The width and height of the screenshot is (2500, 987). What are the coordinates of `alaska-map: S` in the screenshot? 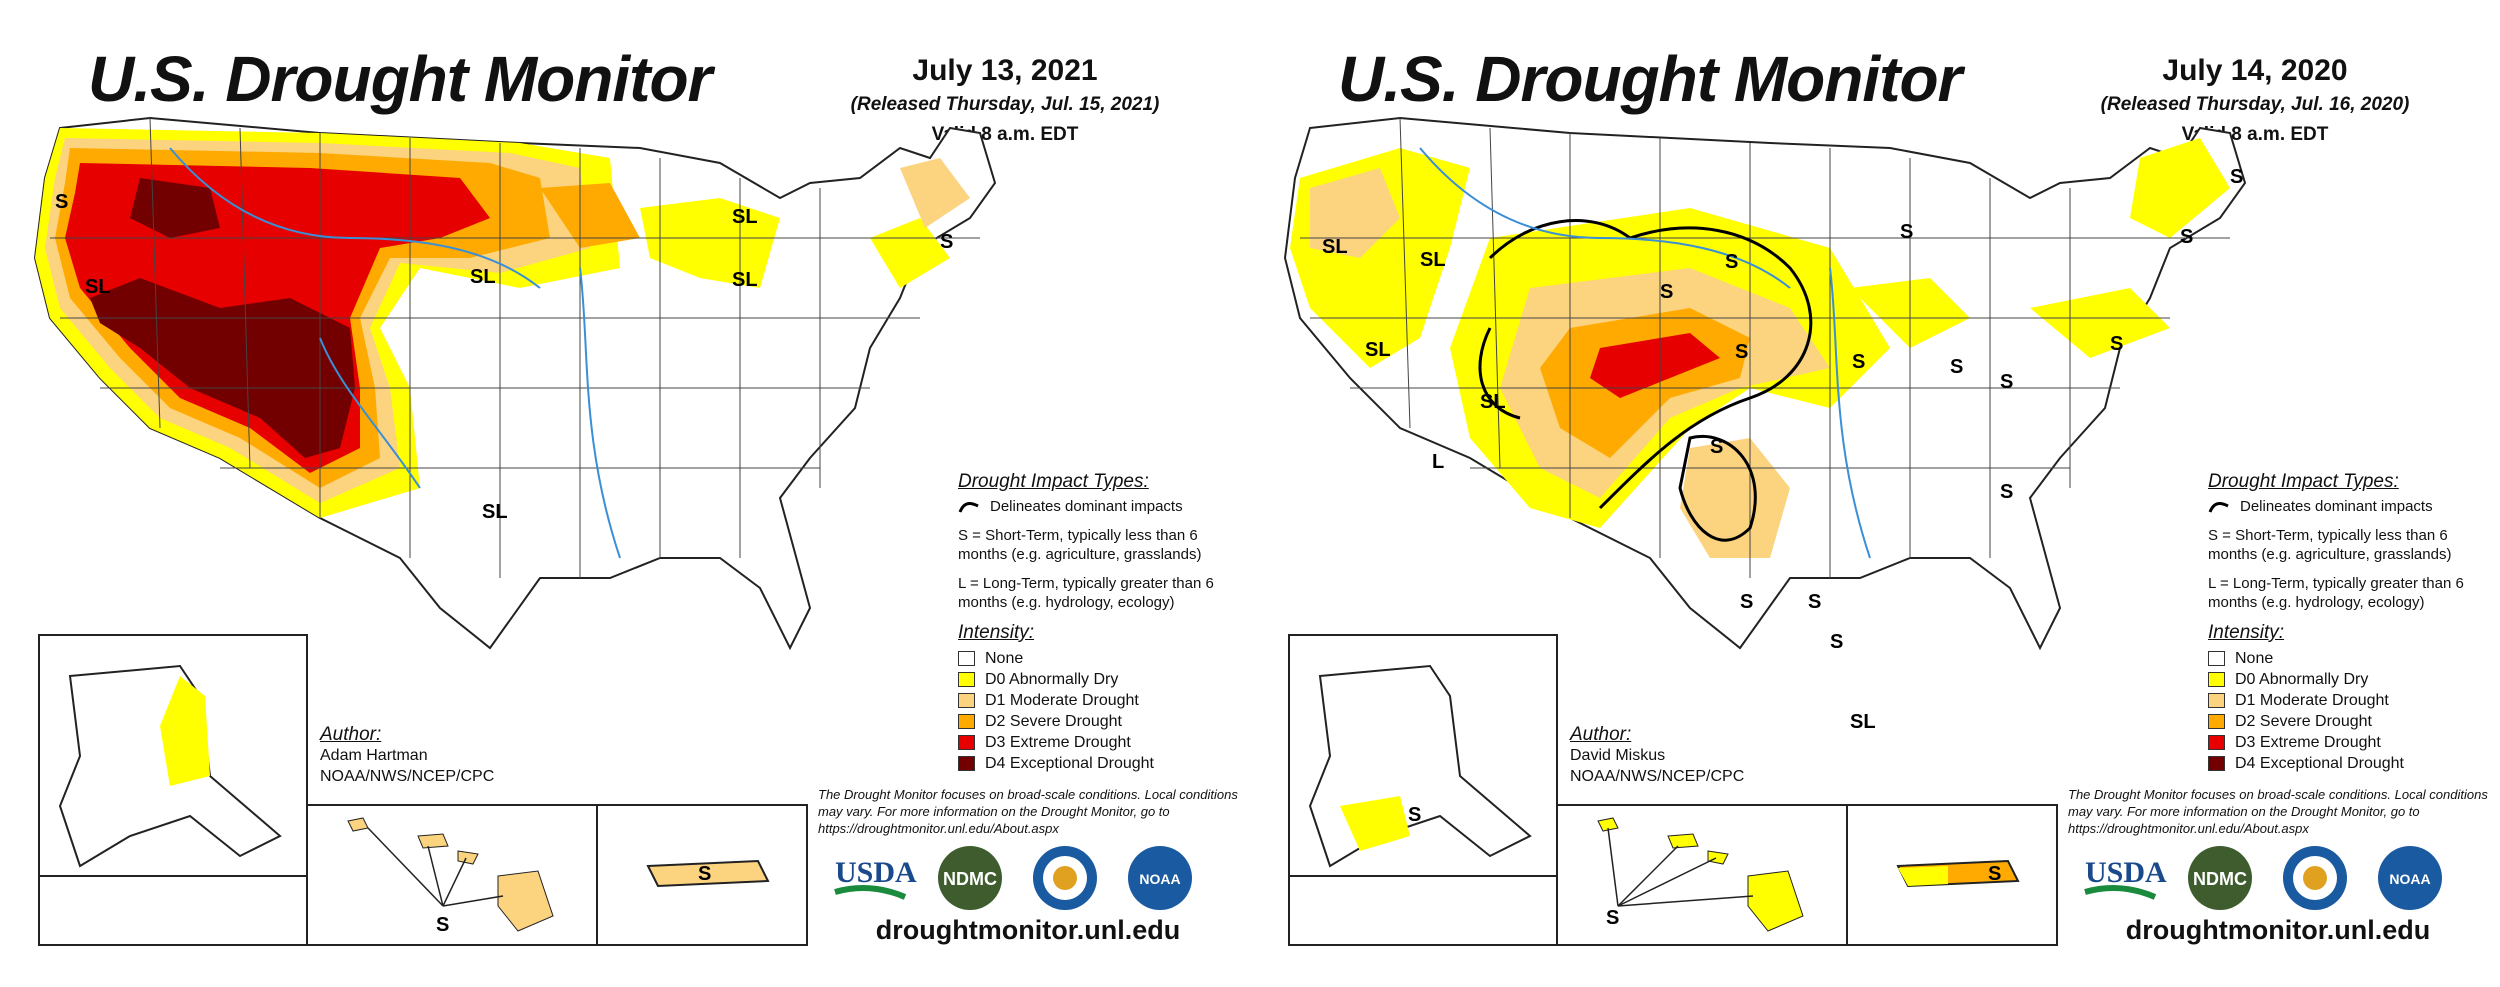 It's located at (1425, 770).